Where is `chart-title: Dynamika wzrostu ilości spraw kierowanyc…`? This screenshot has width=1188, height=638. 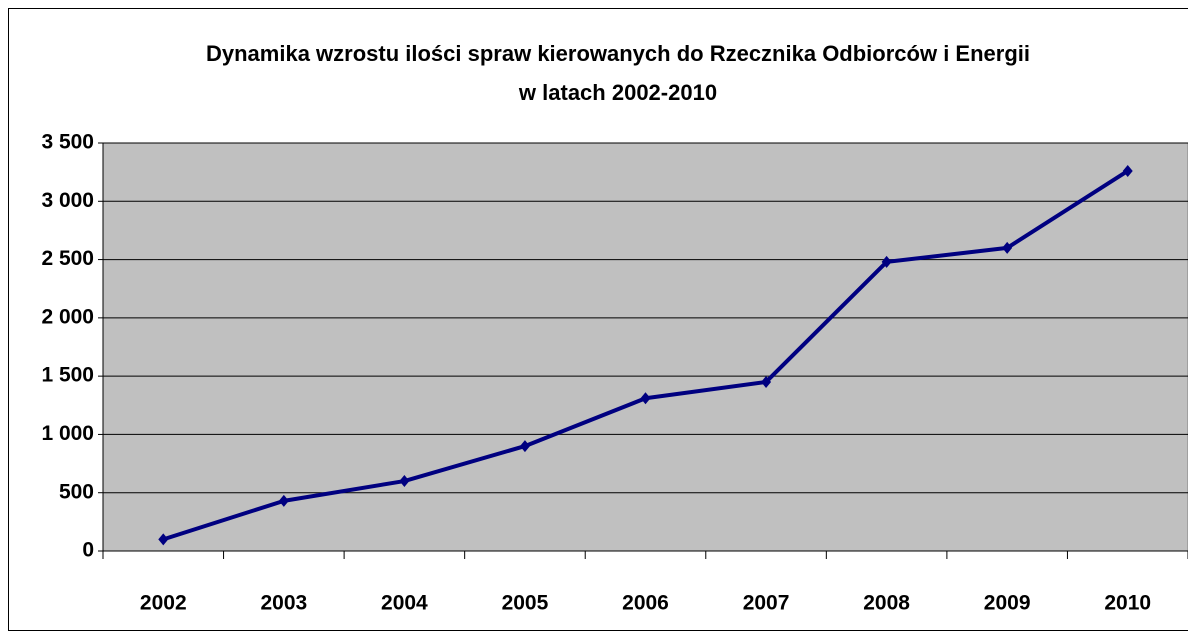
chart-title: Dynamika wzrostu ilości spraw kierowanyc… is located at coordinates (618, 53).